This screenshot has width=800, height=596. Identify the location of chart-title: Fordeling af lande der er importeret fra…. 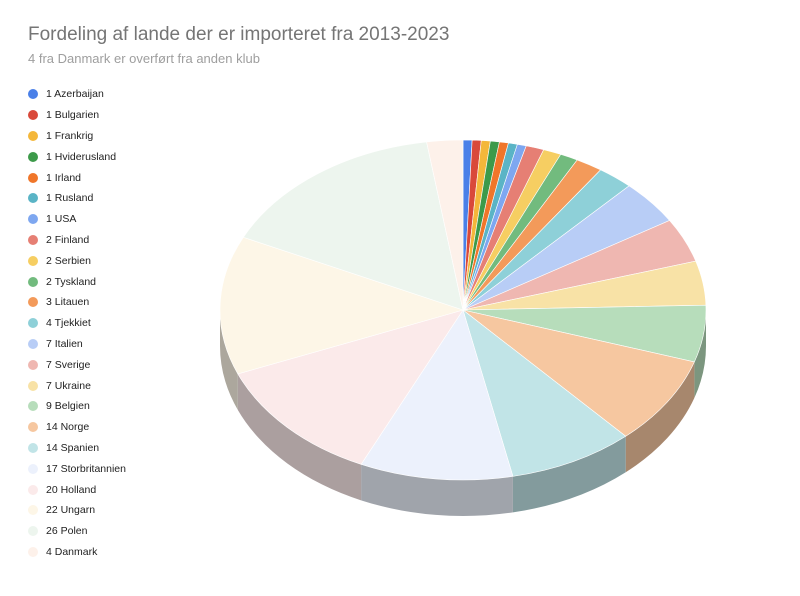
(239, 34).